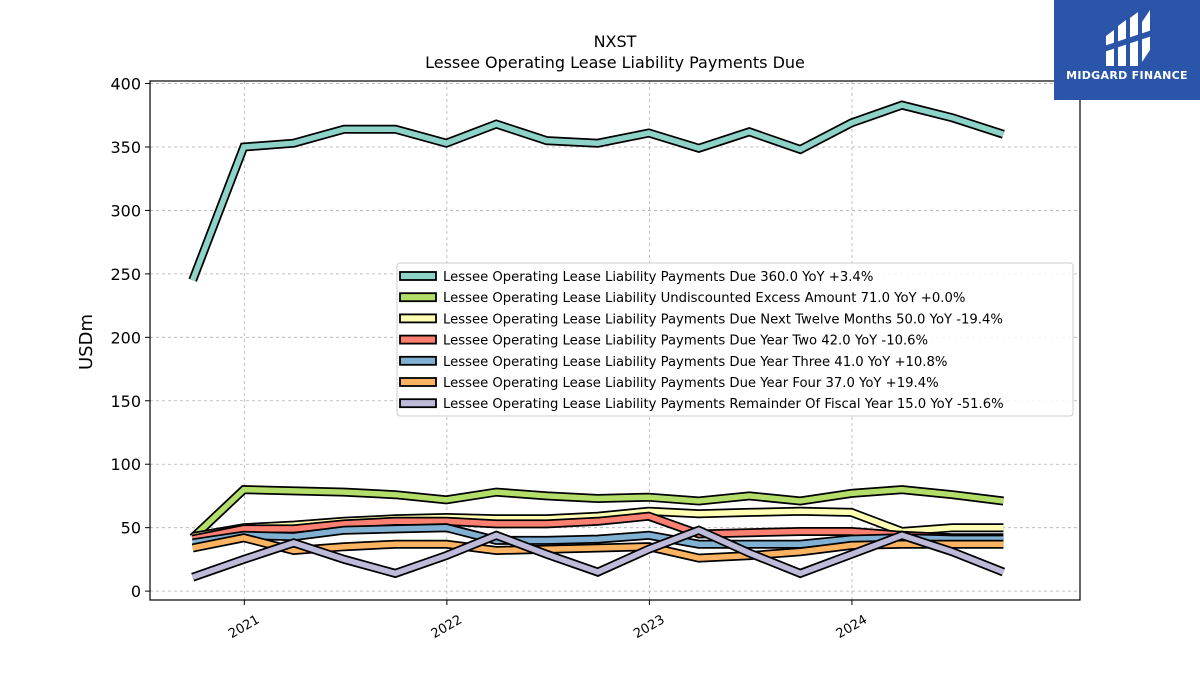 The width and height of the screenshot is (1200, 675). I want to click on x-tick-label: 2021, so click(244, 627).